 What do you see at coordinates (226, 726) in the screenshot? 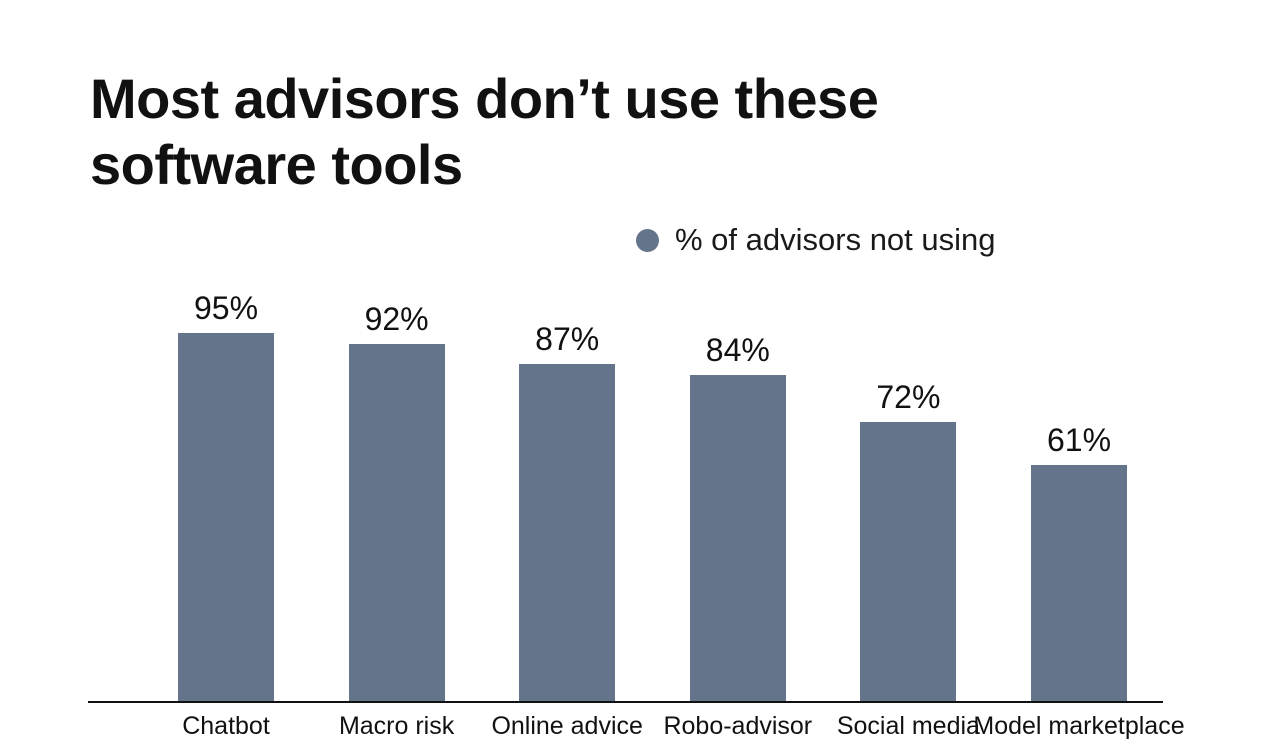
I see `bar-category-label: Chatbot` at bounding box center [226, 726].